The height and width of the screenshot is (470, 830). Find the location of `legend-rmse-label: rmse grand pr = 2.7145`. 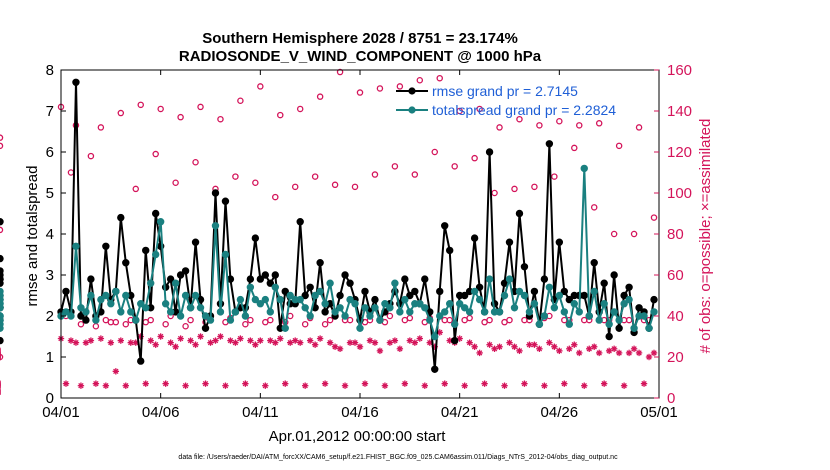

legend-rmse-label: rmse grand pr = 2.7145 is located at coordinates (505, 91).